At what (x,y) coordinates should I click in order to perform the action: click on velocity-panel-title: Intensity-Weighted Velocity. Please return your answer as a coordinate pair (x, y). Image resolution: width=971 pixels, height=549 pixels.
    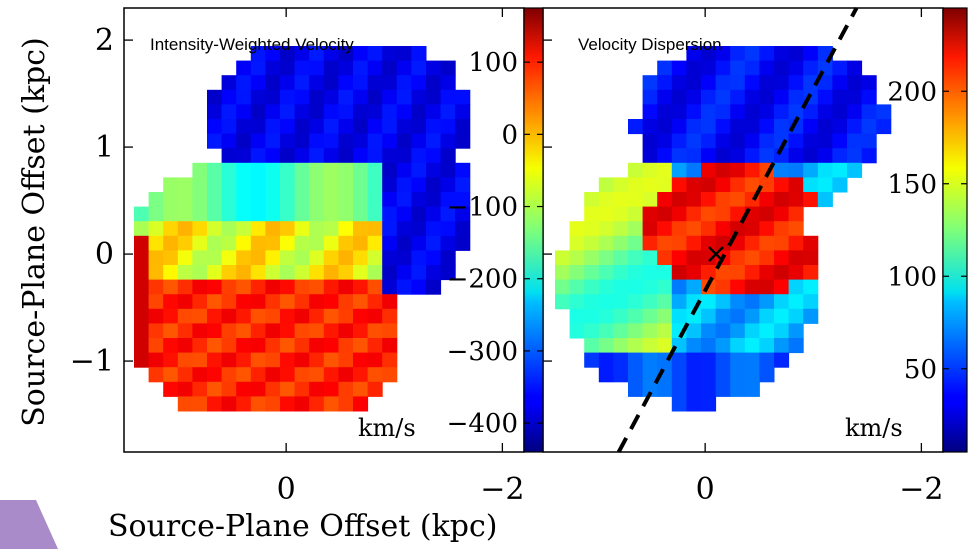
    Looking at the image, I should click on (252, 44).